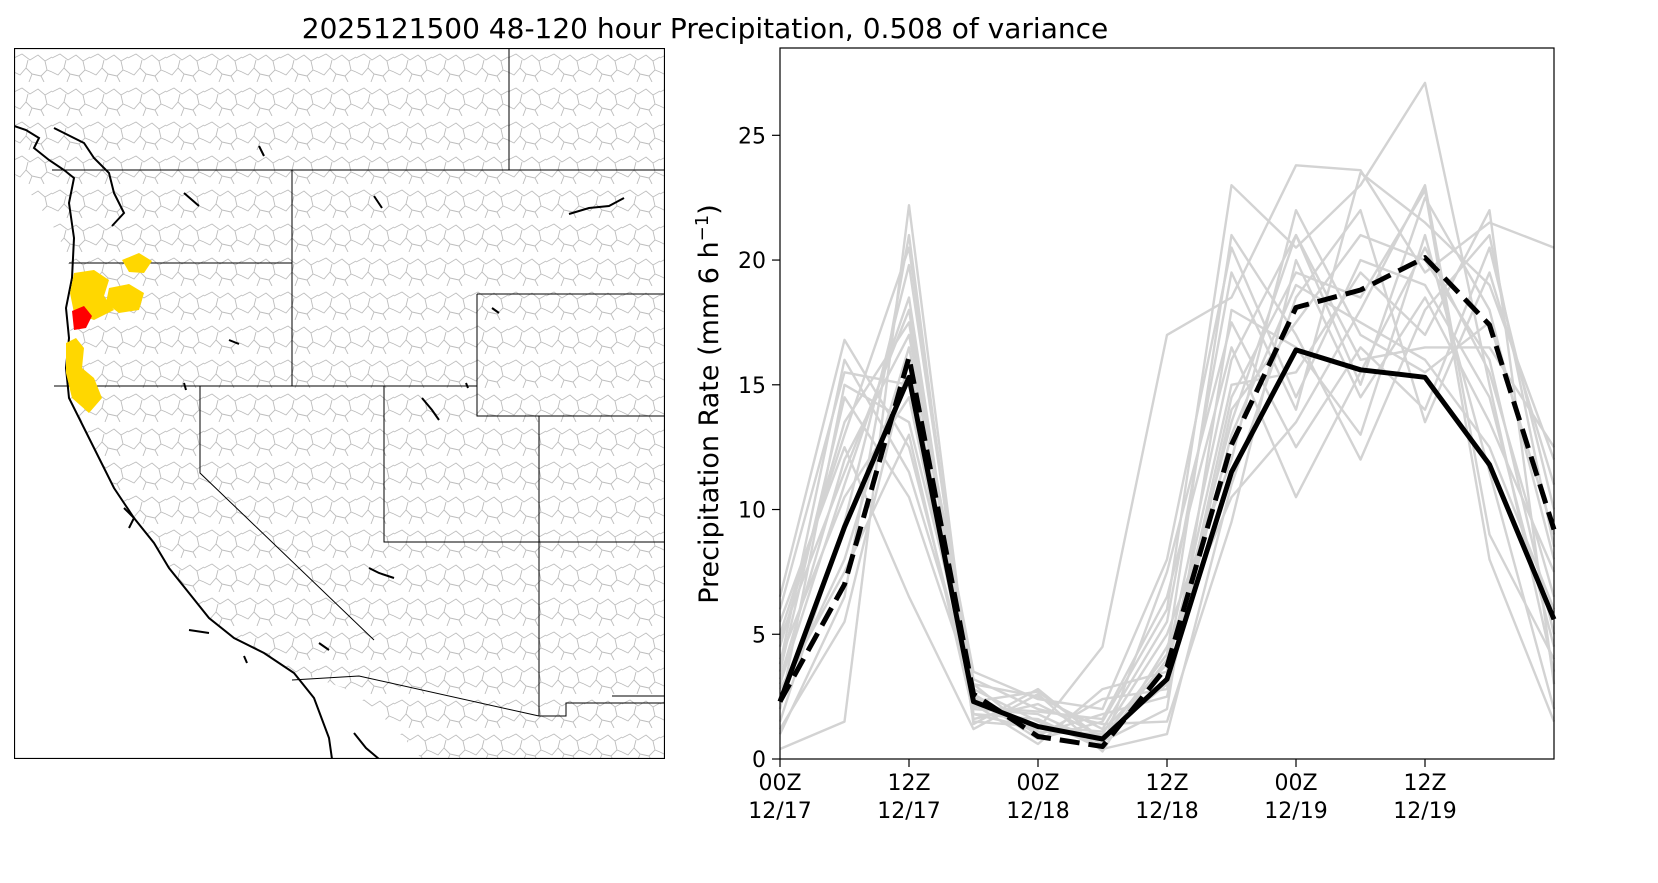  What do you see at coordinates (752, 386) in the screenshot?
I see `y-tick-label: 15` at bounding box center [752, 386].